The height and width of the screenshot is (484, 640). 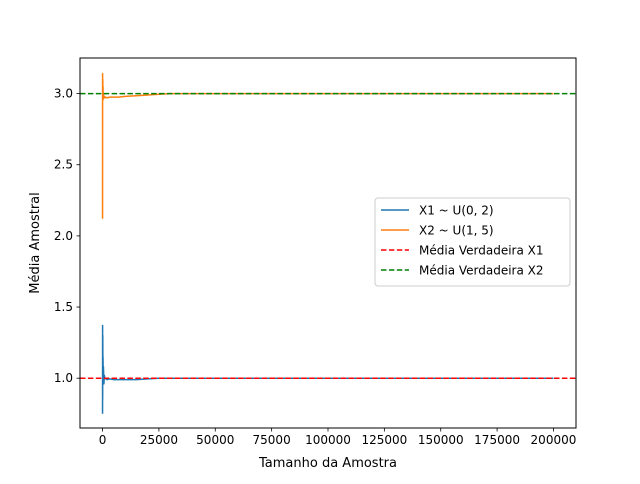 I want to click on x-tick-label: 25000, so click(x=159, y=440).